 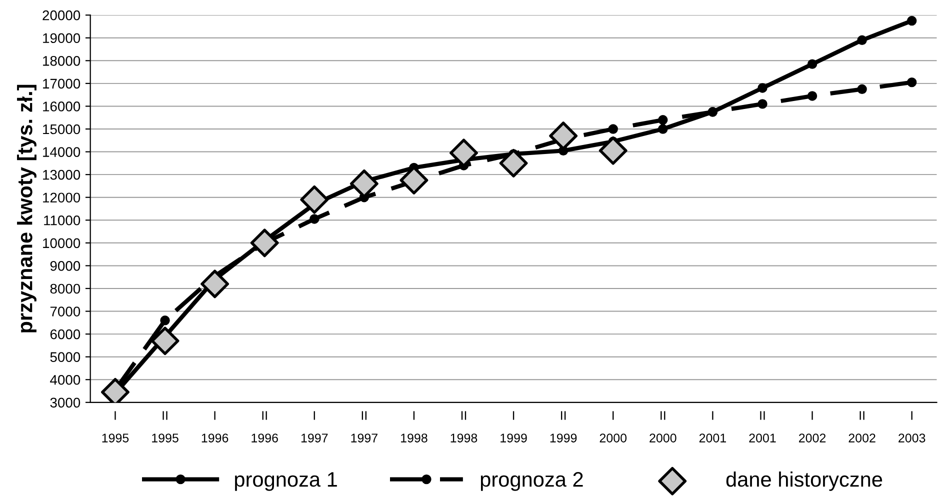 What do you see at coordinates (65, 379) in the screenshot?
I see `y-tick-label: 4000` at bounding box center [65, 379].